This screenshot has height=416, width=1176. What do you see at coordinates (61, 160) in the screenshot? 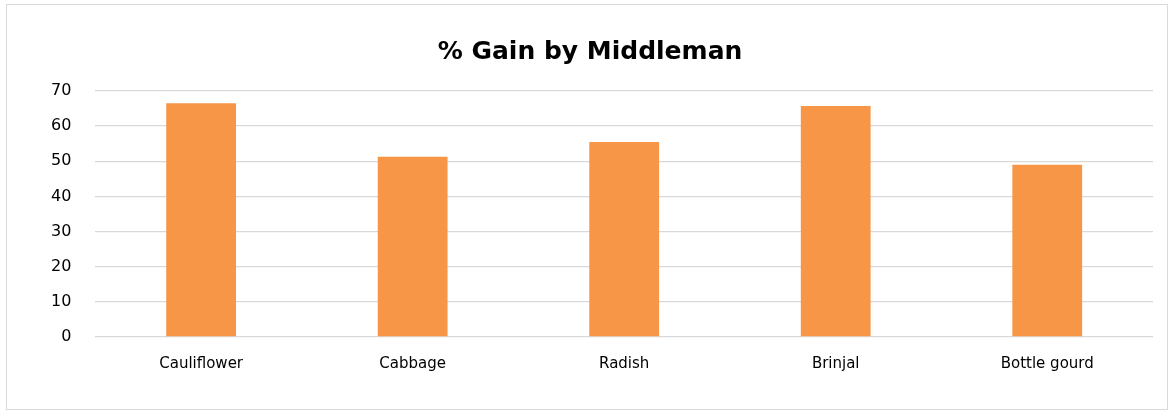
I see `y-tick-label: 50` at bounding box center [61, 160].